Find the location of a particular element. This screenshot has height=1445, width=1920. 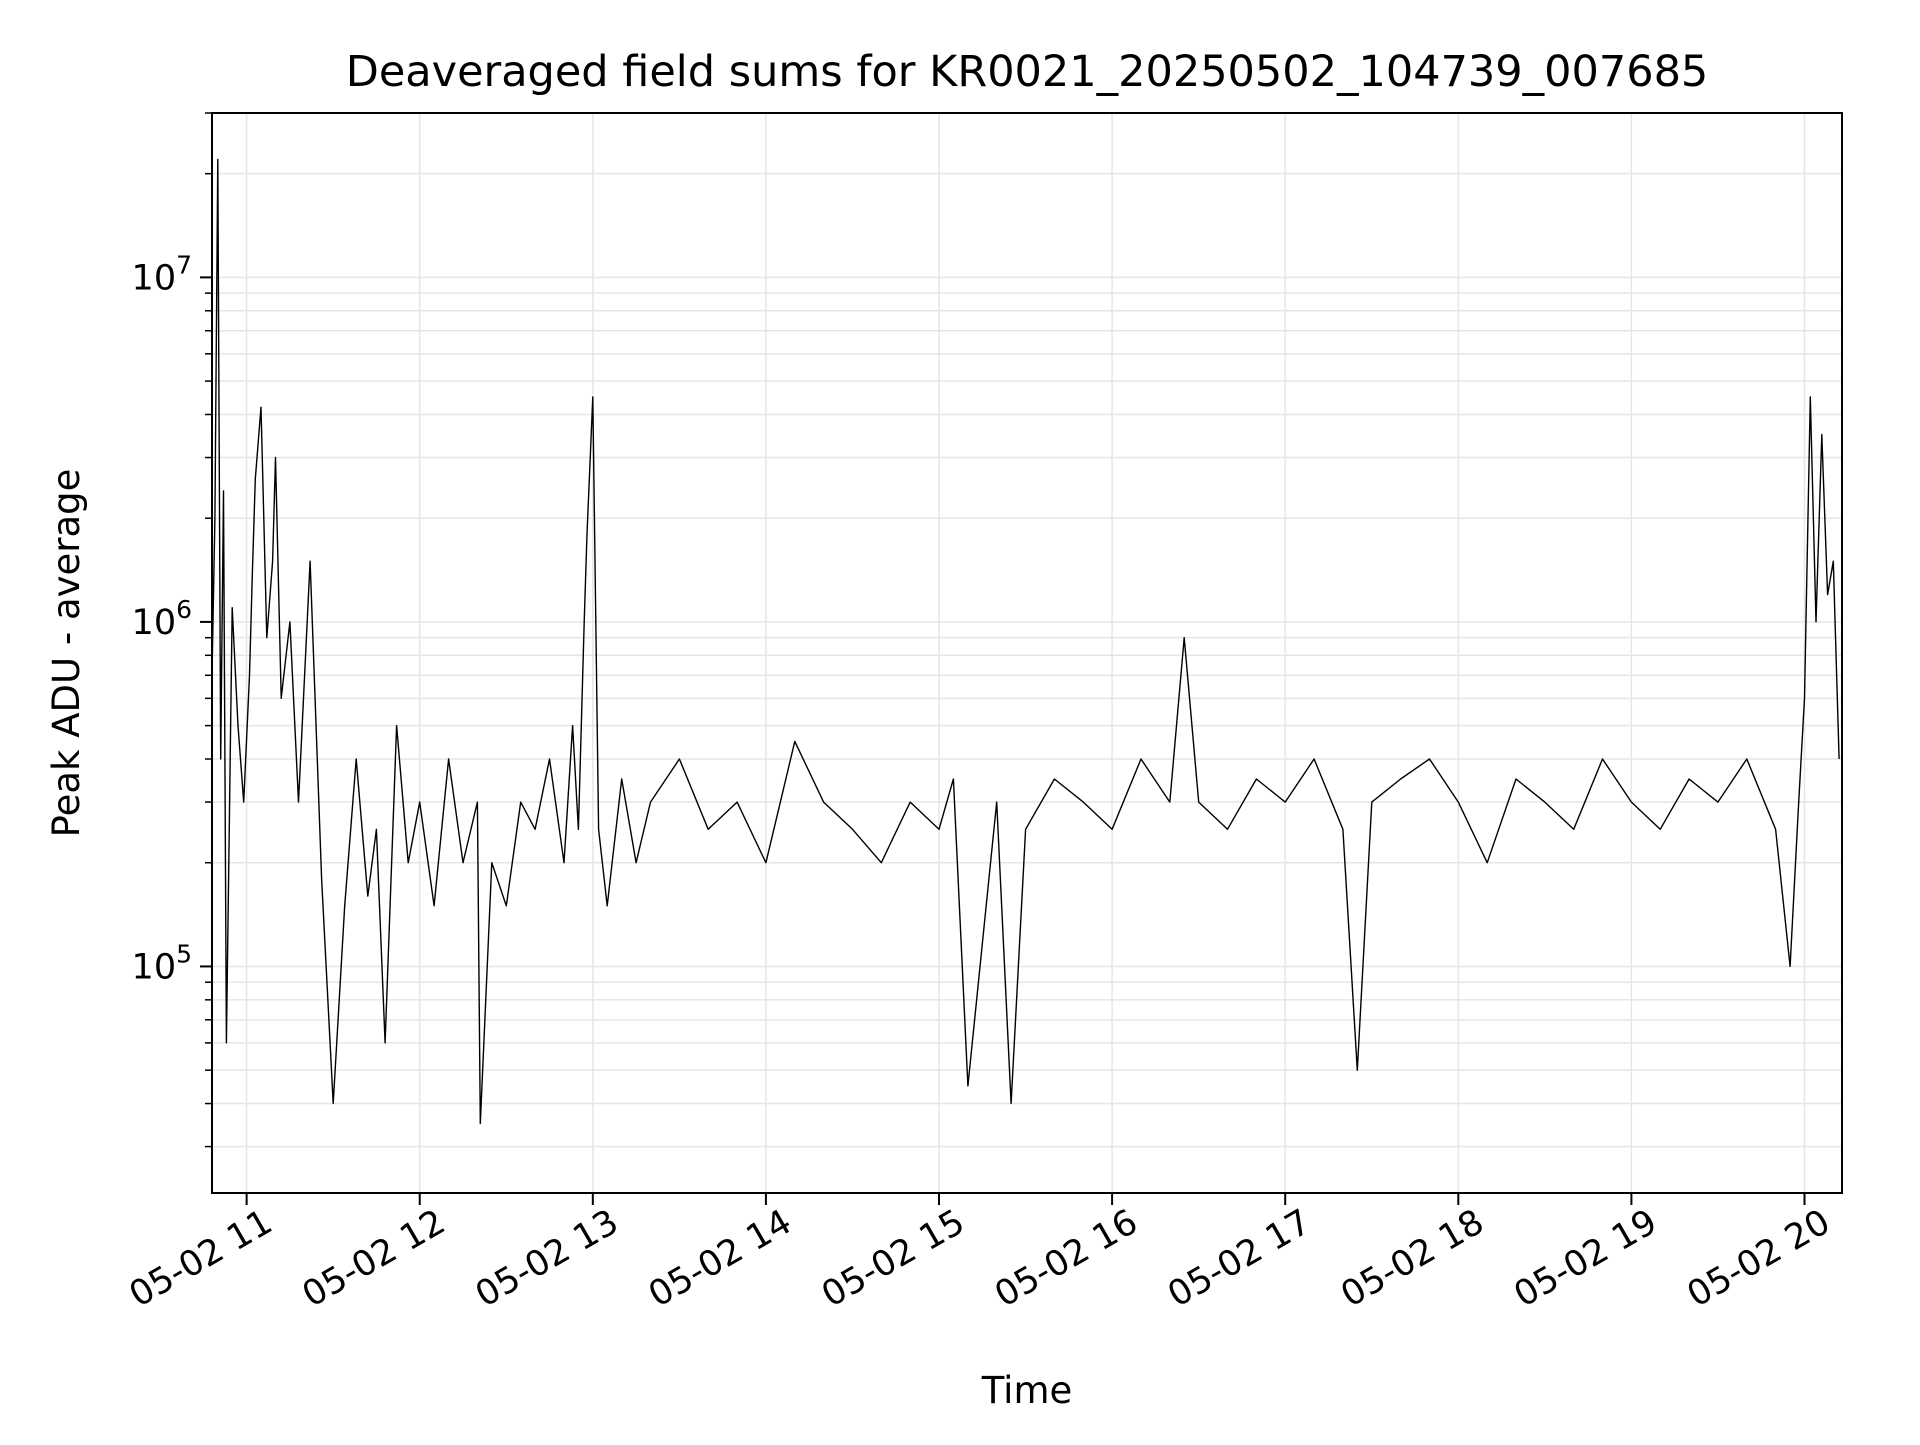

x-axis-label: Time is located at coordinates (1027, 1390).